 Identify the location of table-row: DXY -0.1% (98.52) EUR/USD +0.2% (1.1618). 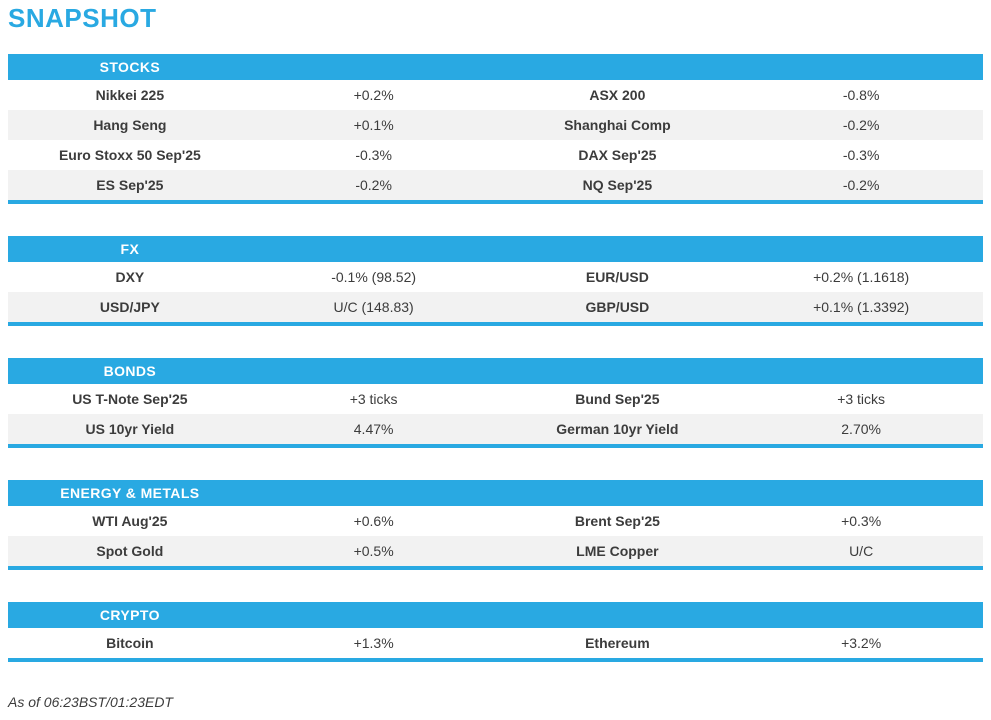
(495, 277).